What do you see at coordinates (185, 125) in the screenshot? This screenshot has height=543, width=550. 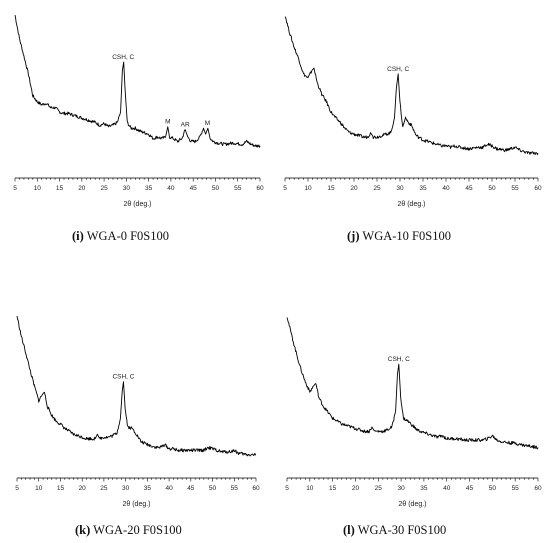 I see `peak-annotation: AR` at bounding box center [185, 125].